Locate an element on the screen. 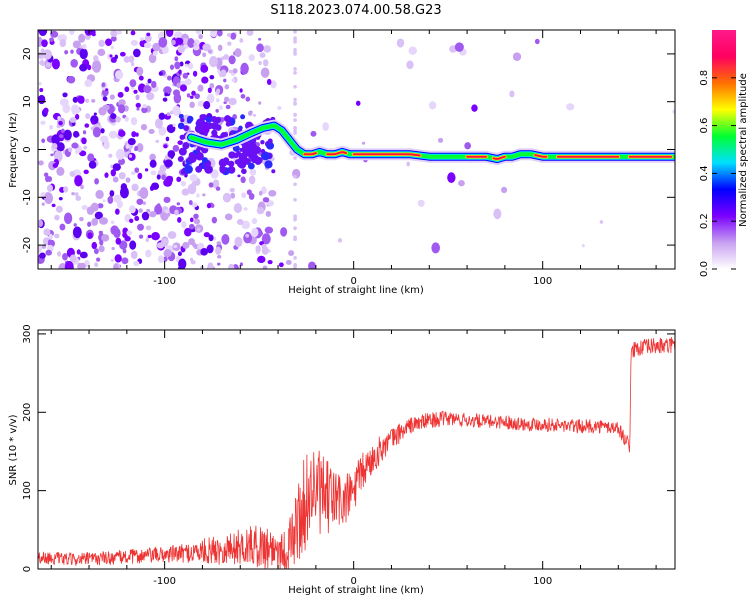  spectrogram-x-tick-label: -100 is located at coordinates (164, 281).